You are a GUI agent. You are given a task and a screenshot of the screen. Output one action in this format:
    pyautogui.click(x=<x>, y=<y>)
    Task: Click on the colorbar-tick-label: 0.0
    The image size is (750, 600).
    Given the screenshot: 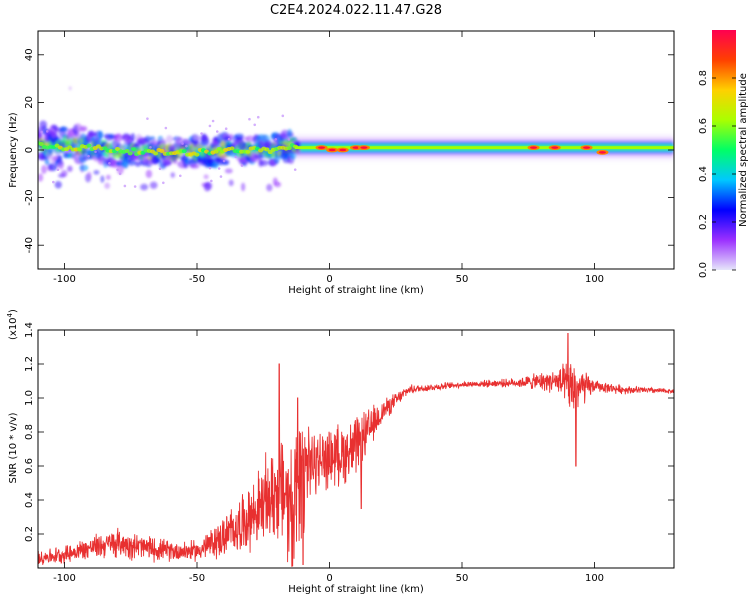 What is the action you would take?
    pyautogui.click(x=703, y=270)
    